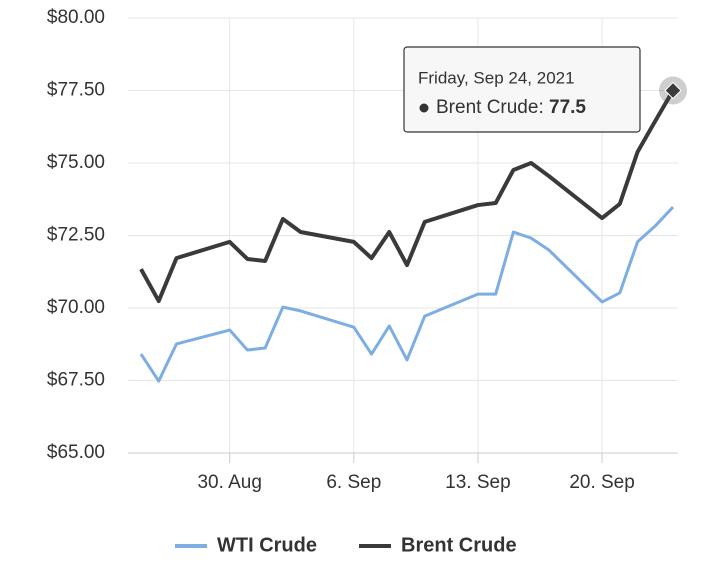  I want to click on y-tick-label: $67.50, so click(76, 380).